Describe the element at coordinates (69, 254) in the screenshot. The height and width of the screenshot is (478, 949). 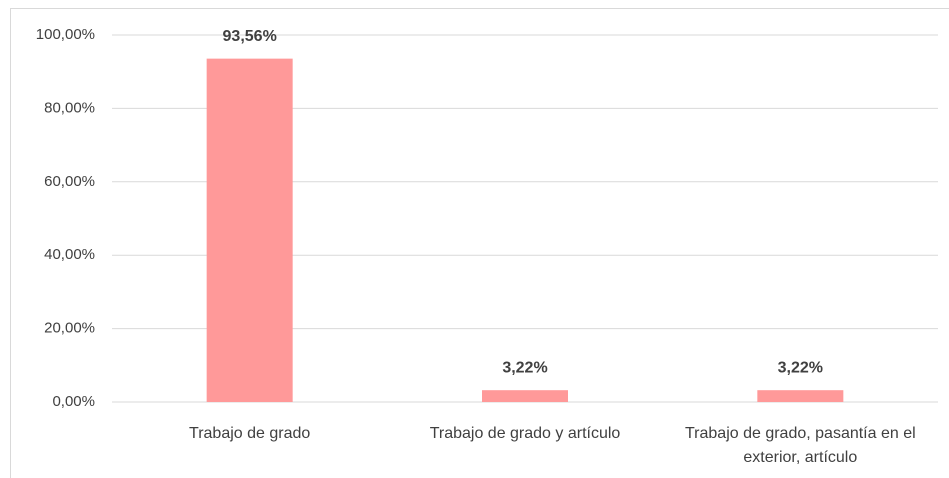
I see `y-tick-label: 40,00%` at that location.